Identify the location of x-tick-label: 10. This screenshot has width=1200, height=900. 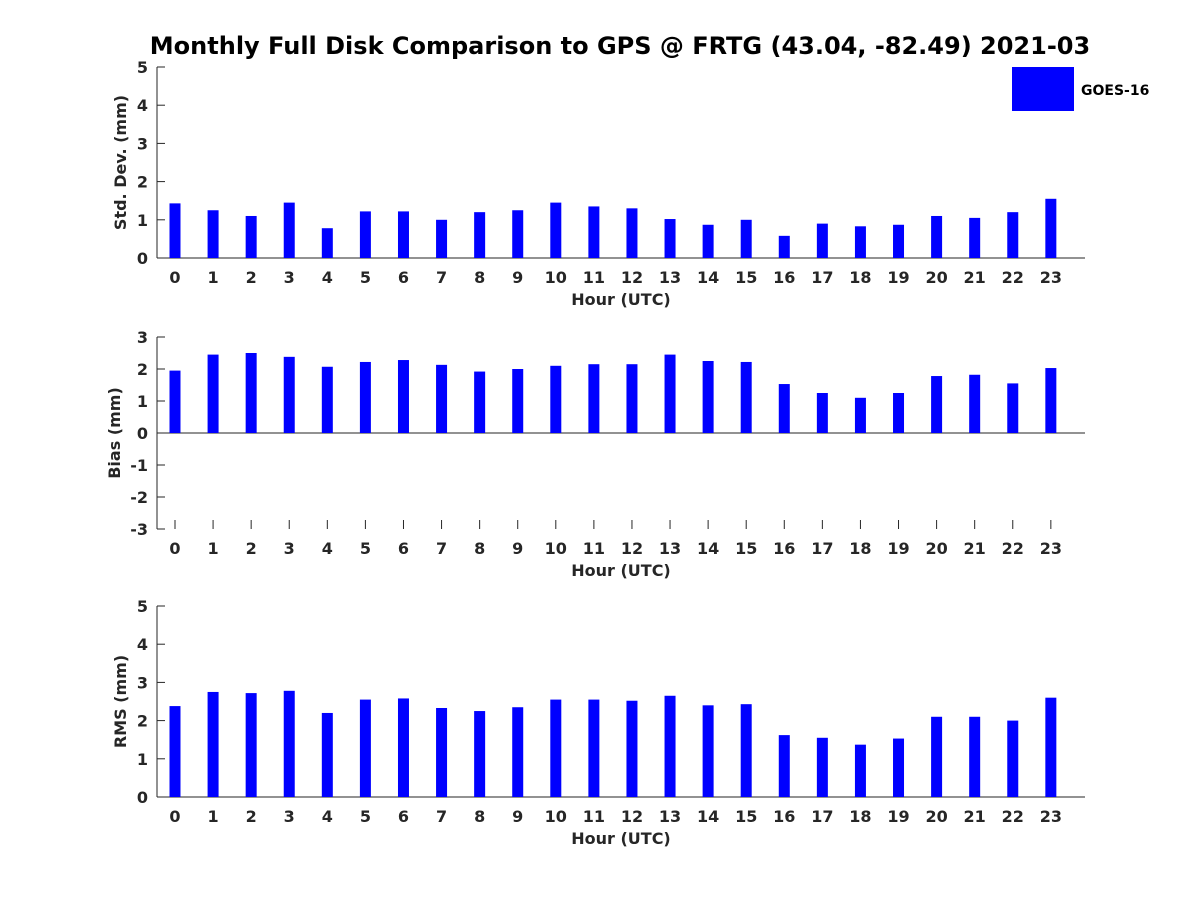
(556, 277).